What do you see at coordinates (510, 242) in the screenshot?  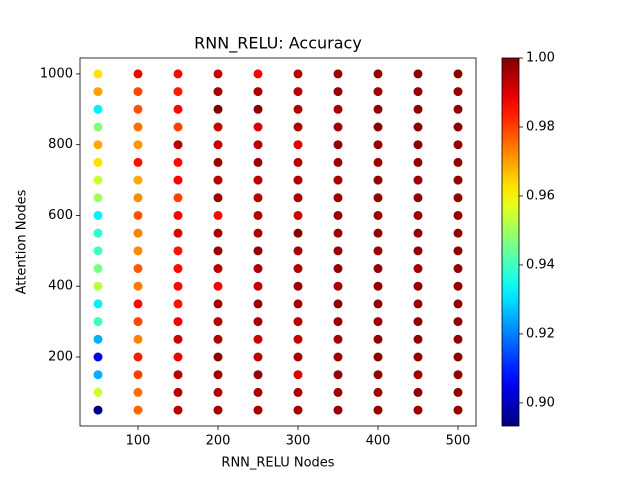 I see `colorbar-frame` at bounding box center [510, 242].